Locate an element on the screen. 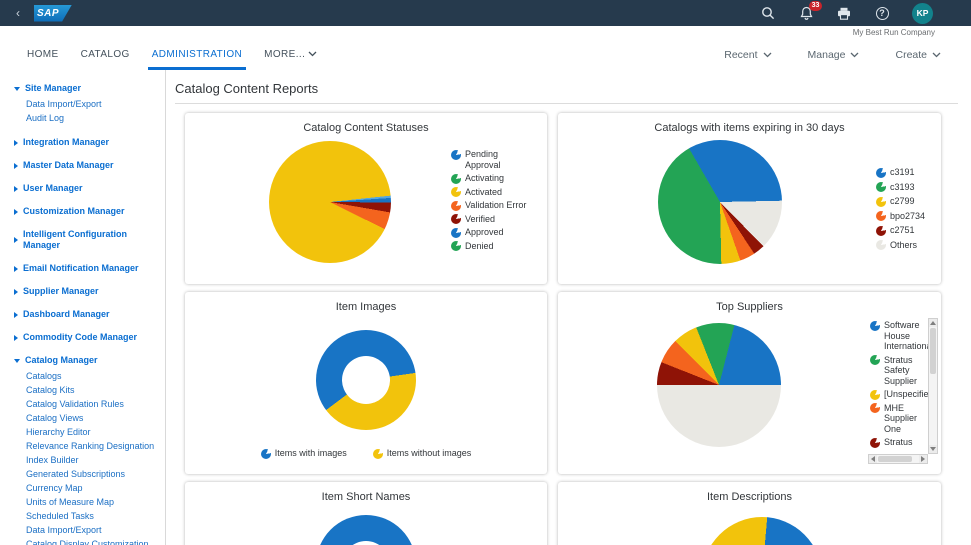  sidebar-item-hierarchy-editor: Hierarchy Editor is located at coordinates (58, 432).